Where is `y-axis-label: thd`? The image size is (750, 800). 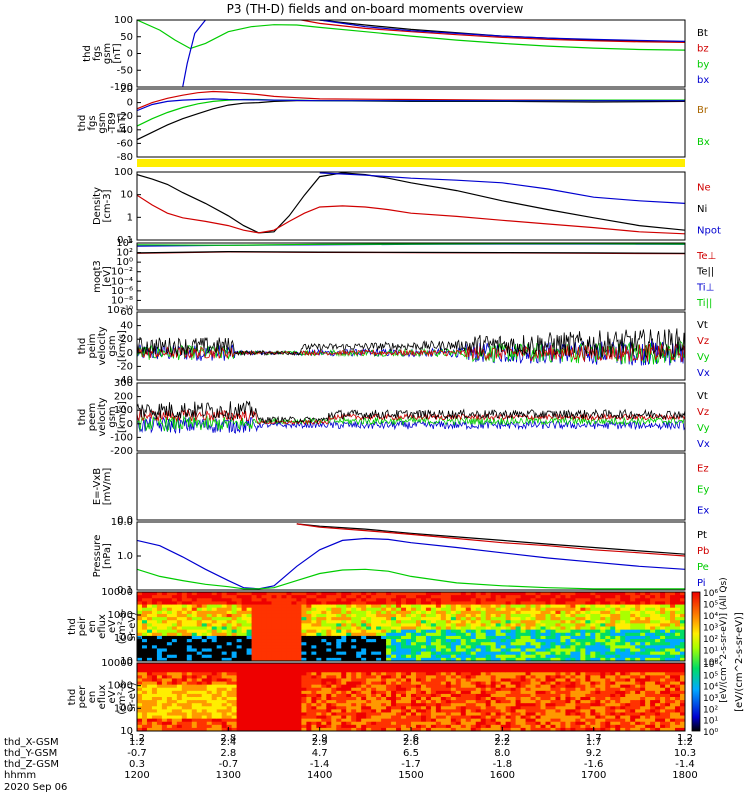
y-axis-label: thd is located at coordinates (87, 53).